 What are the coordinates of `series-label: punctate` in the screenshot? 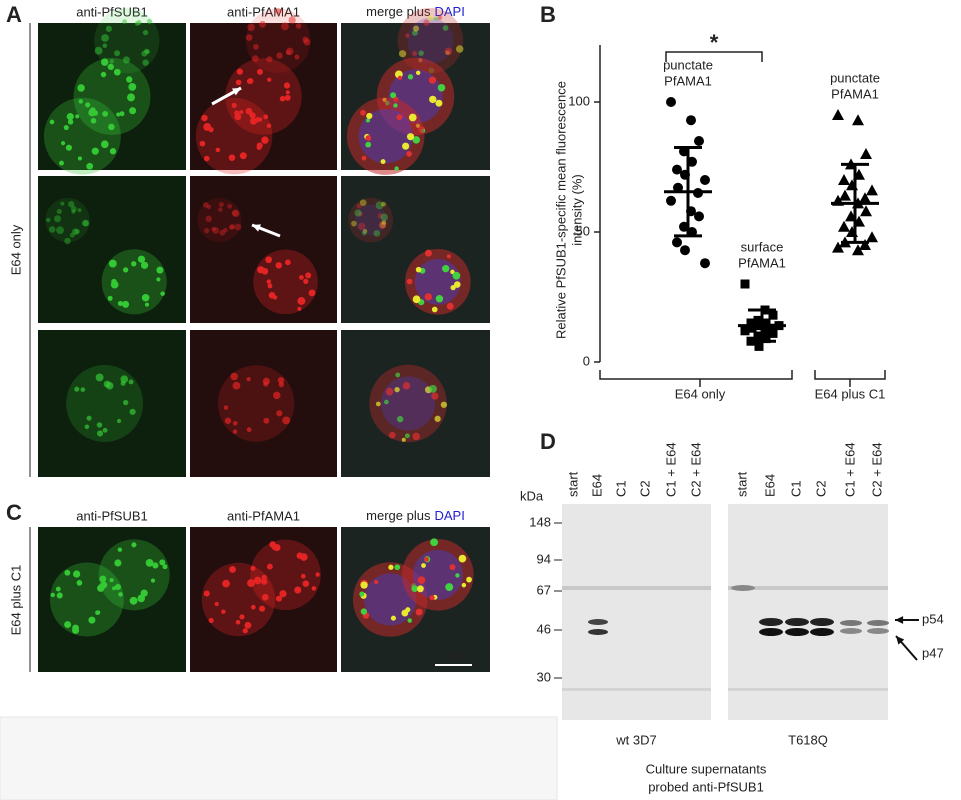 It's located at (688, 64).